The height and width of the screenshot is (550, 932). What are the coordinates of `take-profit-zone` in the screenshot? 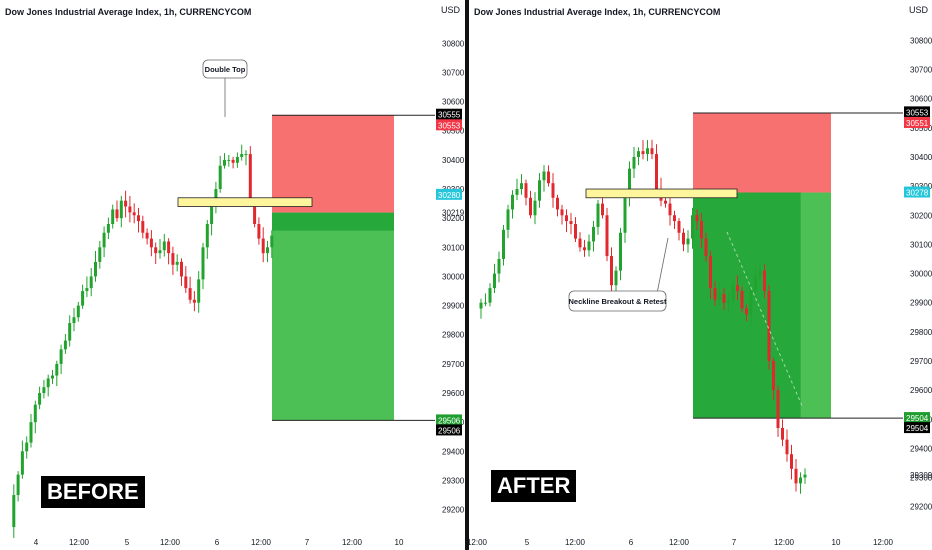 It's located at (333, 316).